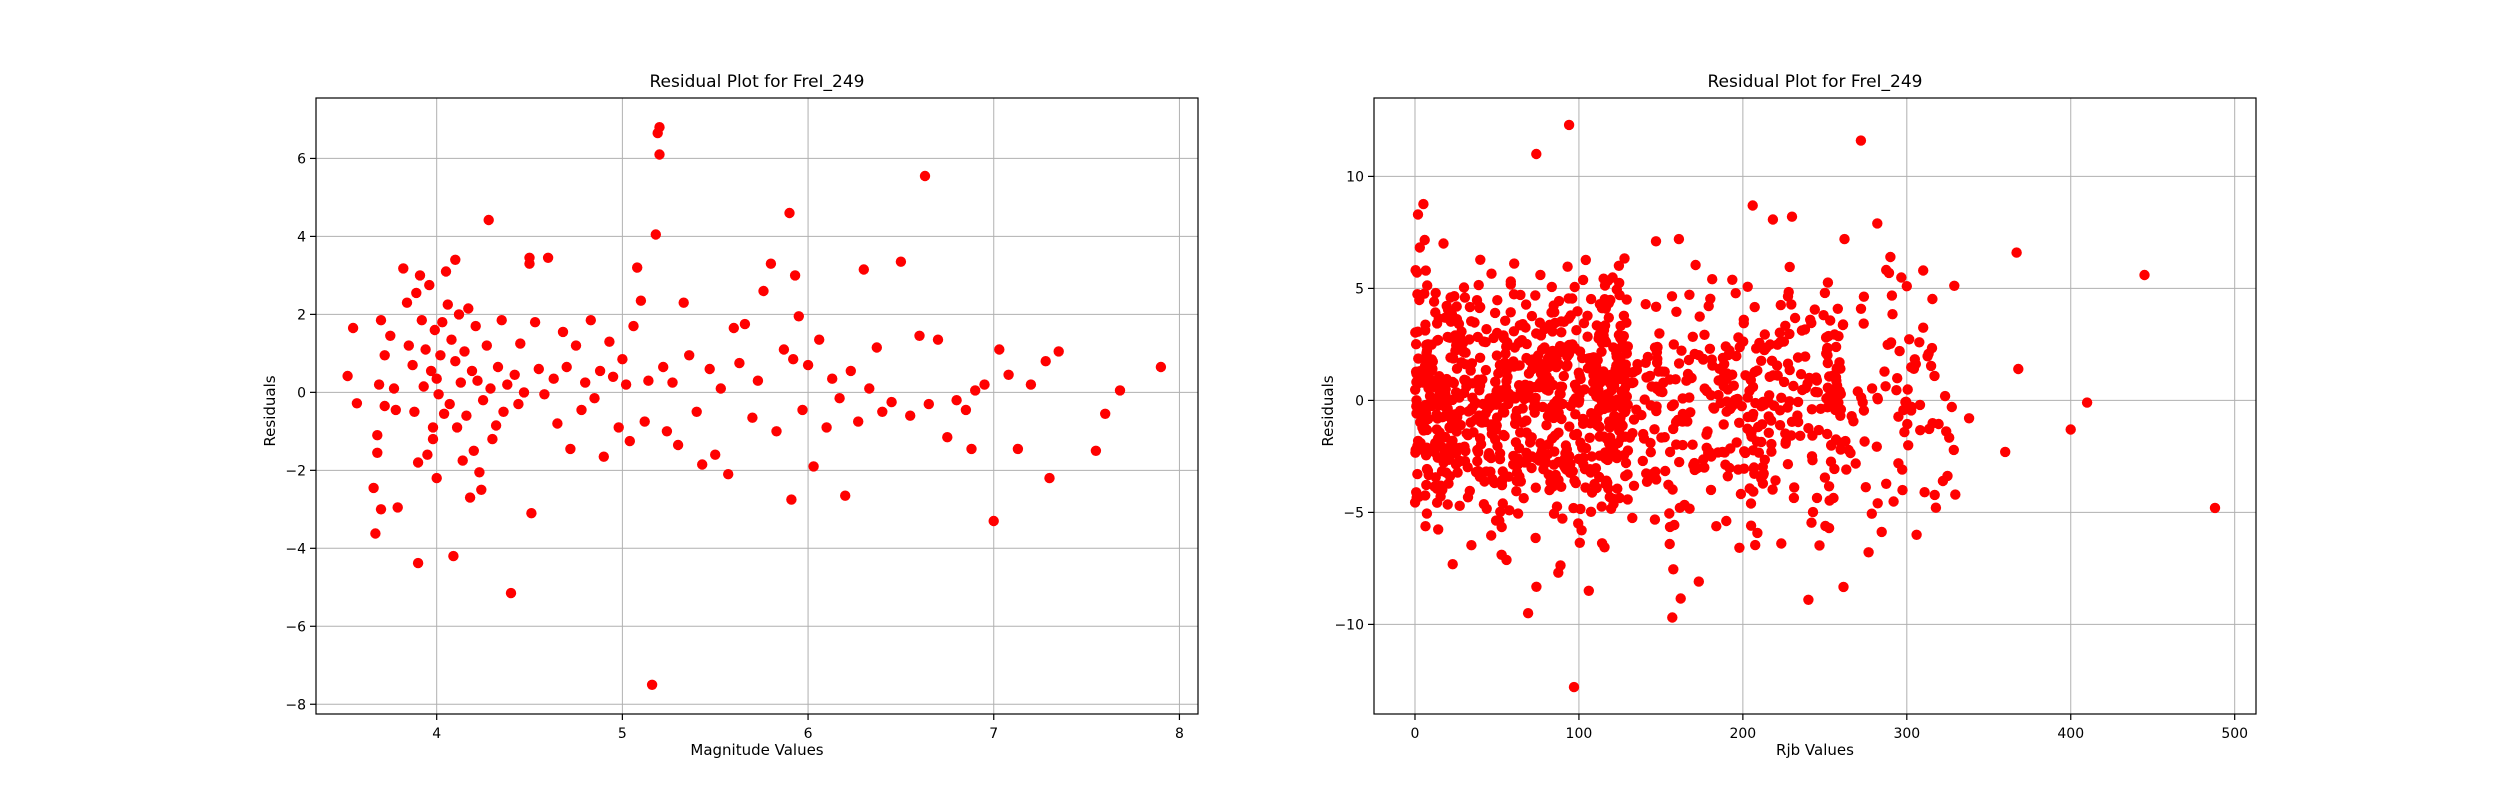 The height and width of the screenshot is (804, 2500). What do you see at coordinates (1355, 177) in the screenshot?
I see `y-tick-label: 10` at bounding box center [1355, 177].